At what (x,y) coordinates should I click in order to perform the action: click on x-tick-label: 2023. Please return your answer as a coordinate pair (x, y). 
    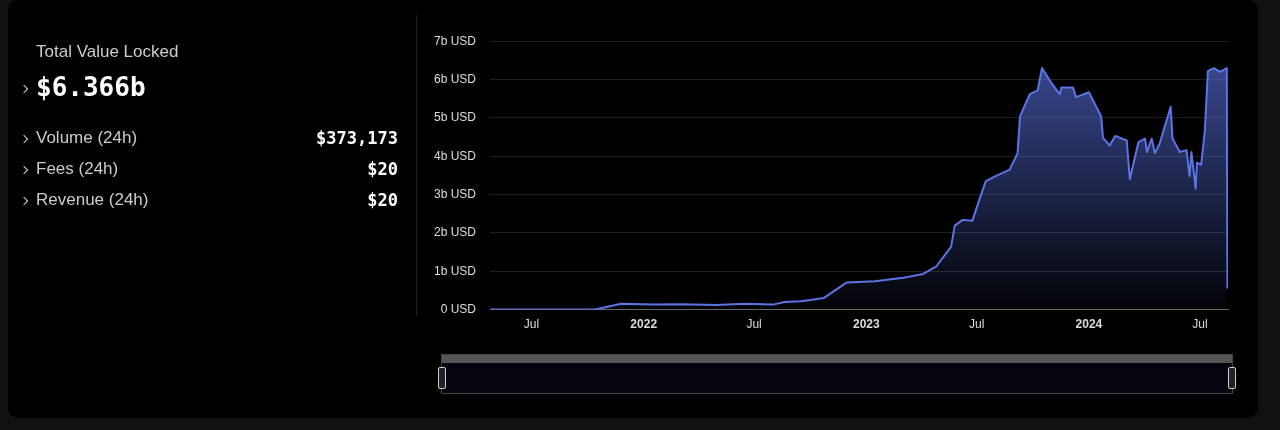
    Looking at the image, I should click on (866, 324).